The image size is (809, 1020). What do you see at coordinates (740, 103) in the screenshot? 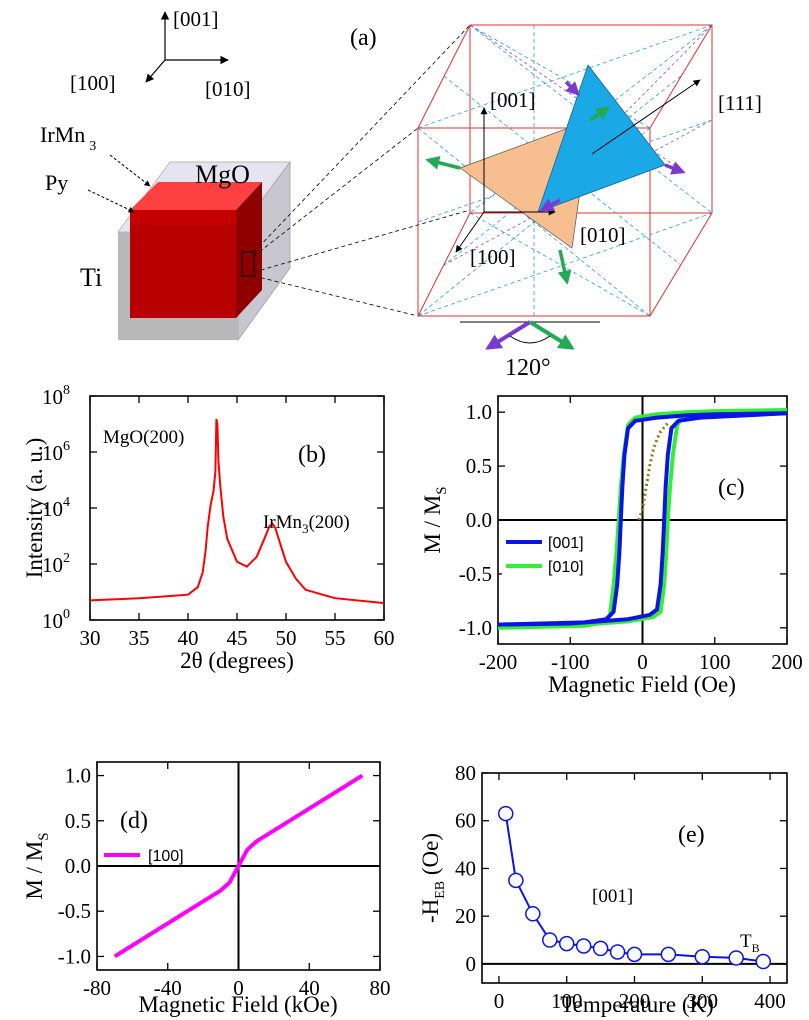
I see `lattice-diag-label: [111]` at bounding box center [740, 103].